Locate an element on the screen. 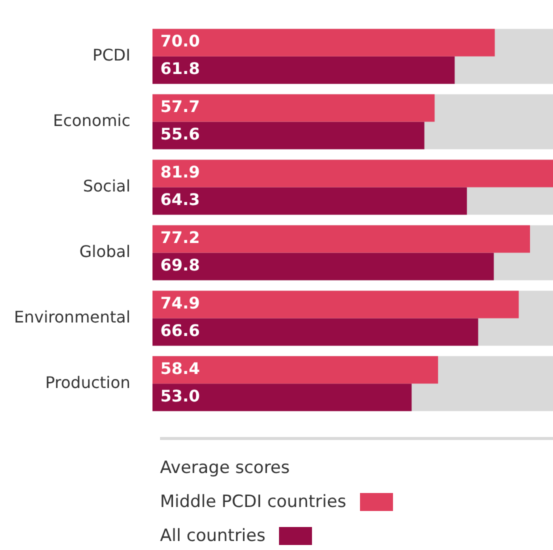 The image size is (553, 550). data-label: 66.6 is located at coordinates (180, 330).